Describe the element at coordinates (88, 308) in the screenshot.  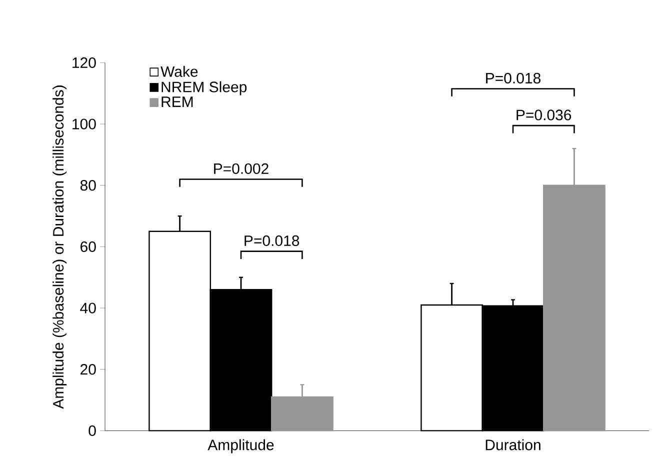
I see `y-tick-label: 40` at that location.